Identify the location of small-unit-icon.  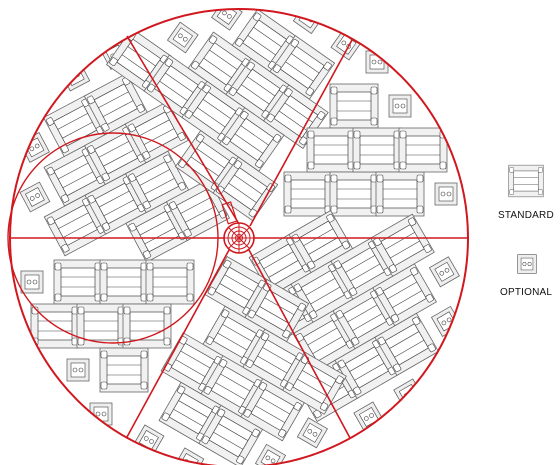
(527, 264).